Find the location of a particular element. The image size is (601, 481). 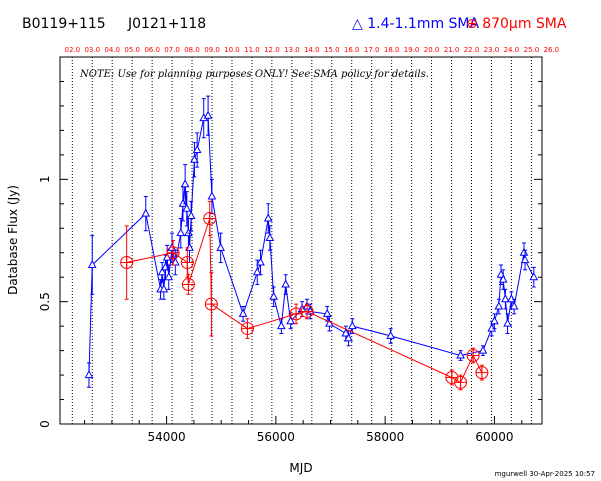

top-axis-tick-label: 11.0 is located at coordinates (252, 50).